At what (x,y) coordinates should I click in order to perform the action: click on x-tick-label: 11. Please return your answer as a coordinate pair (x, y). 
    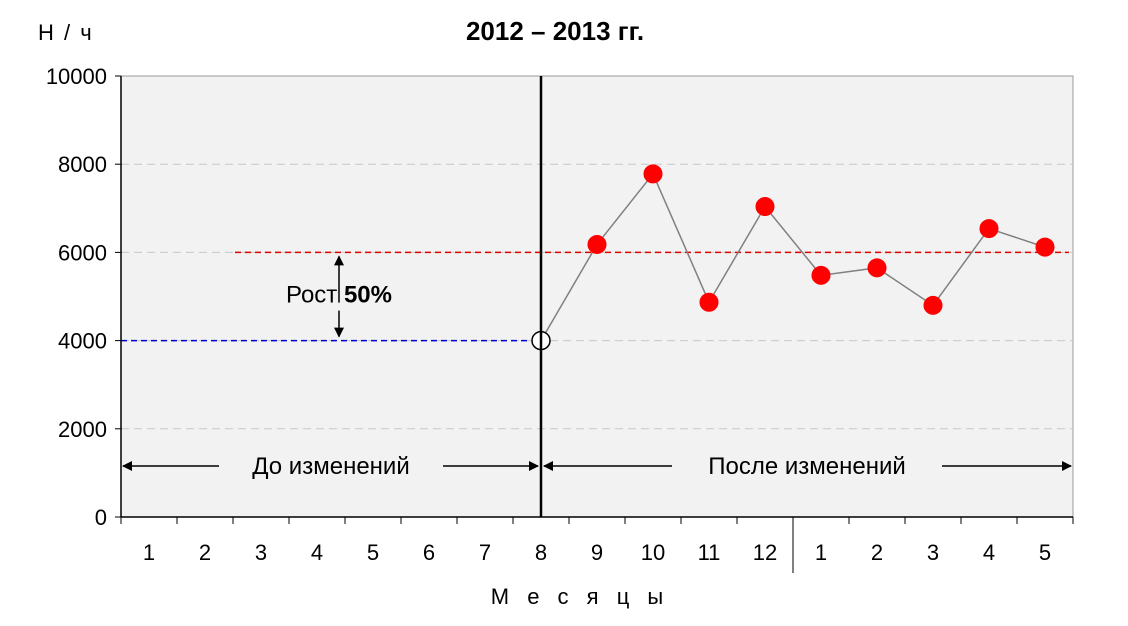
    Looking at the image, I should click on (709, 552).